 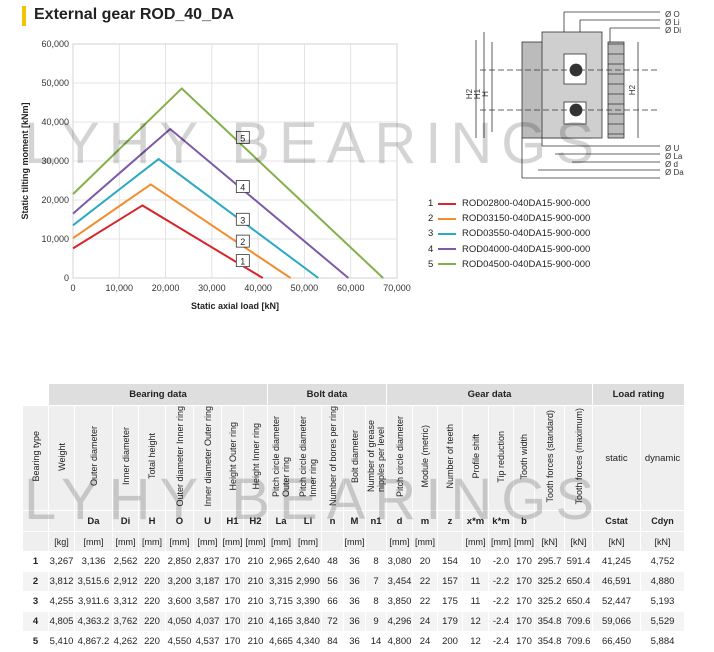 I want to click on dim-label: Ø O, so click(x=672, y=14).